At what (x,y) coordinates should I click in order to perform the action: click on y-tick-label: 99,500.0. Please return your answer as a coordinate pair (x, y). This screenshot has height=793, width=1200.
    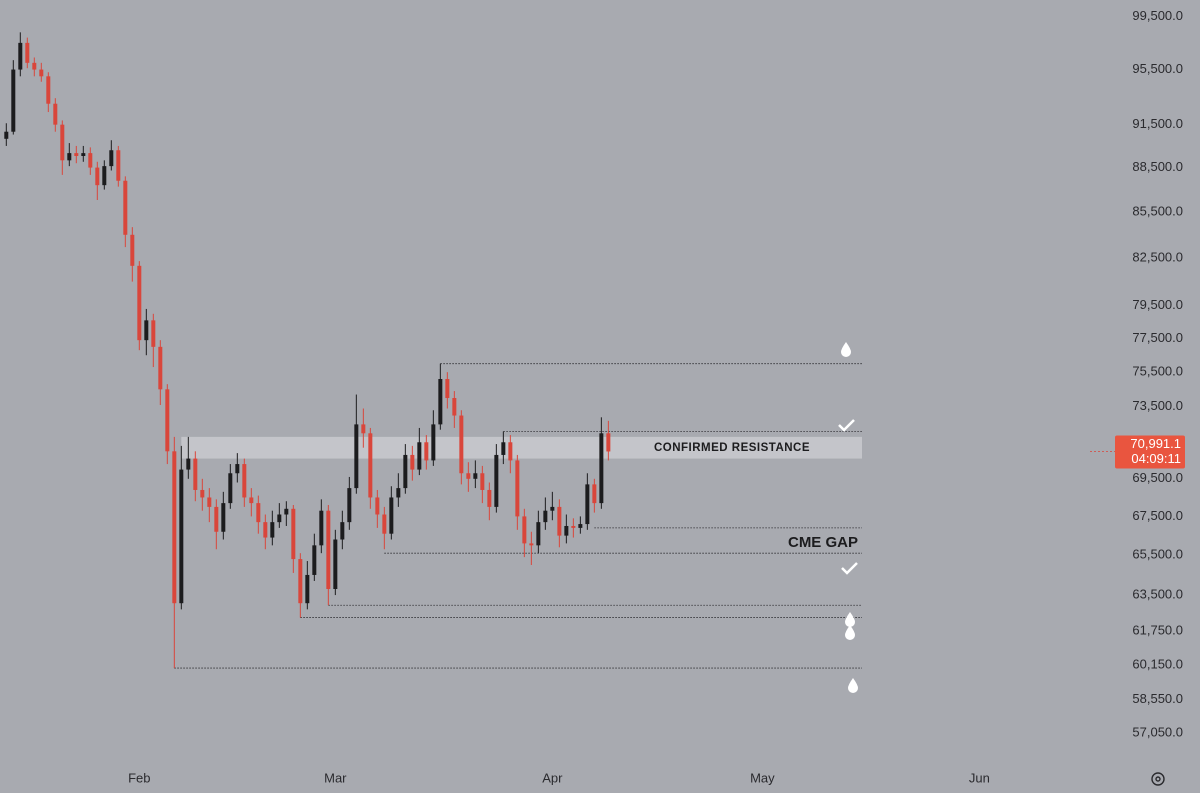
    Looking at the image, I should click on (1157, 15).